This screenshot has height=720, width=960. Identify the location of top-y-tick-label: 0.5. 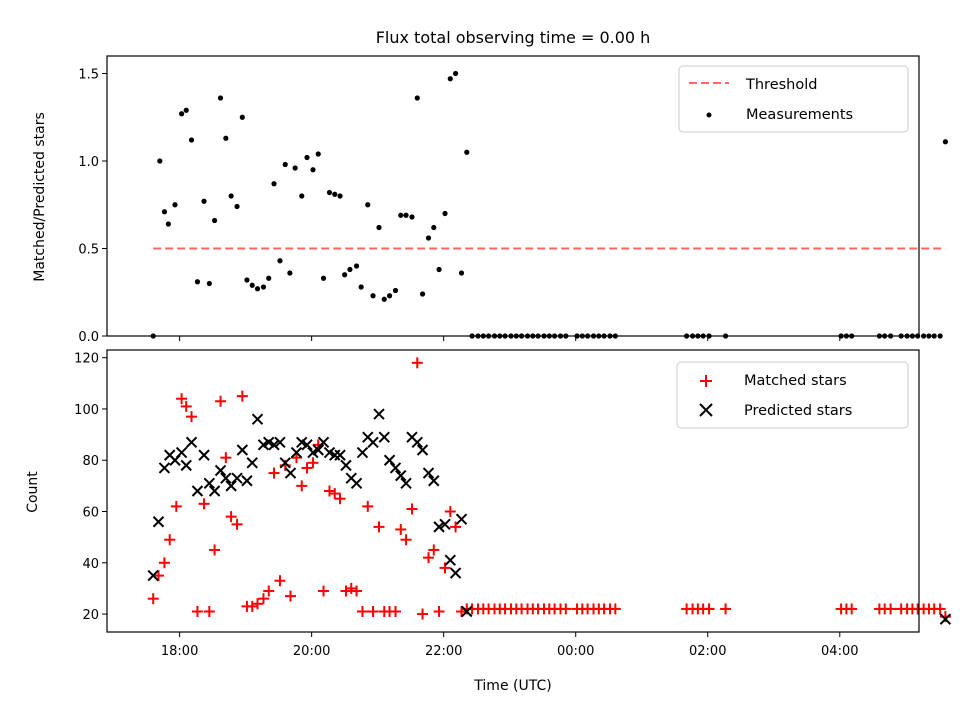
(88, 250).